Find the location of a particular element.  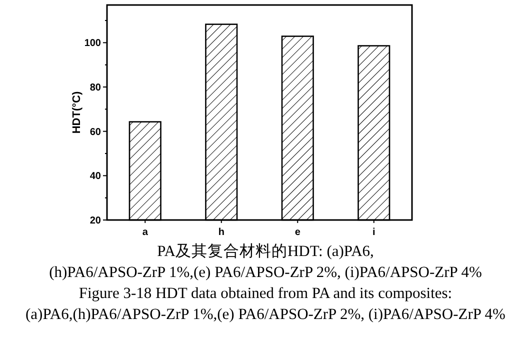

y-tick-label: 80 is located at coordinates (96, 88).